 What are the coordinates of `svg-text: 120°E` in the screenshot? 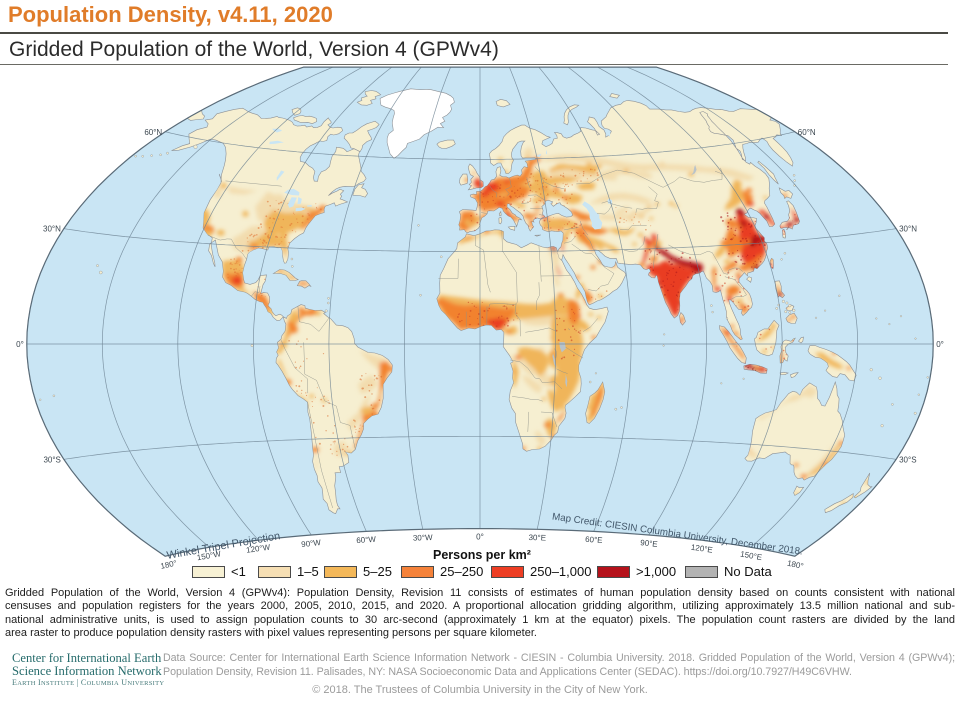 It's located at (701, 549).